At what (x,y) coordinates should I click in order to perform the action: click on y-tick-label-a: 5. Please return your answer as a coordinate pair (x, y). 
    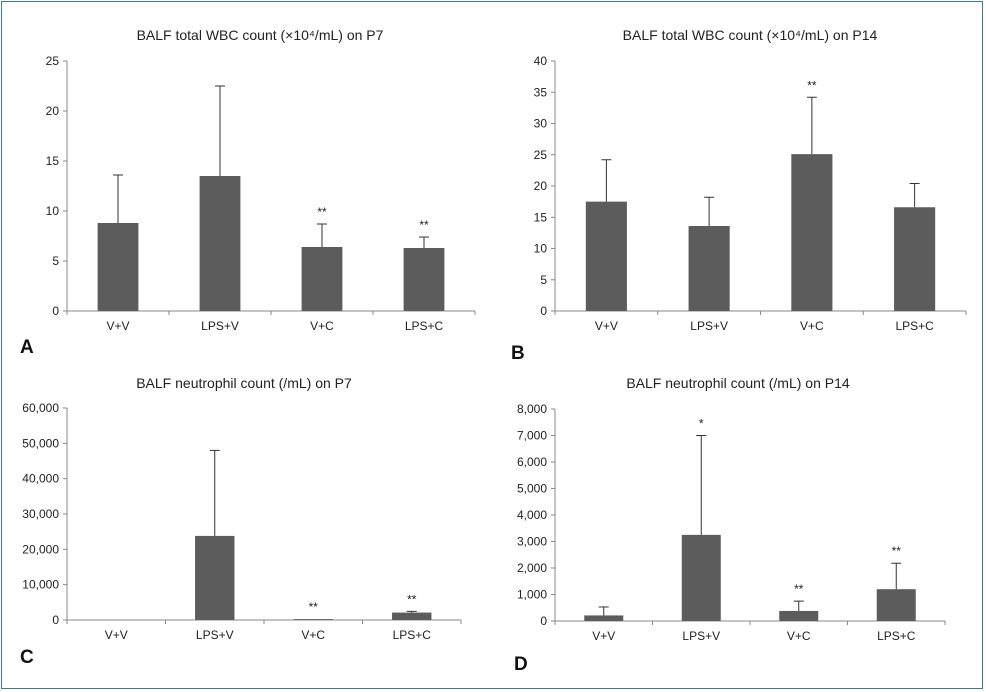
    Looking at the image, I should click on (55, 261).